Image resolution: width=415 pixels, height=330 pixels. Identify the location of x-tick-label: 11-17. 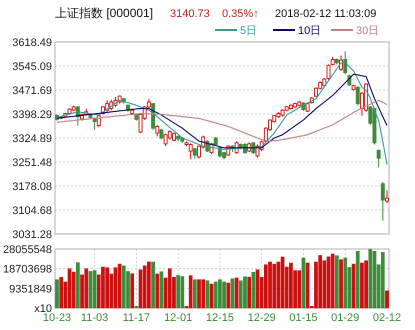
(136, 318).